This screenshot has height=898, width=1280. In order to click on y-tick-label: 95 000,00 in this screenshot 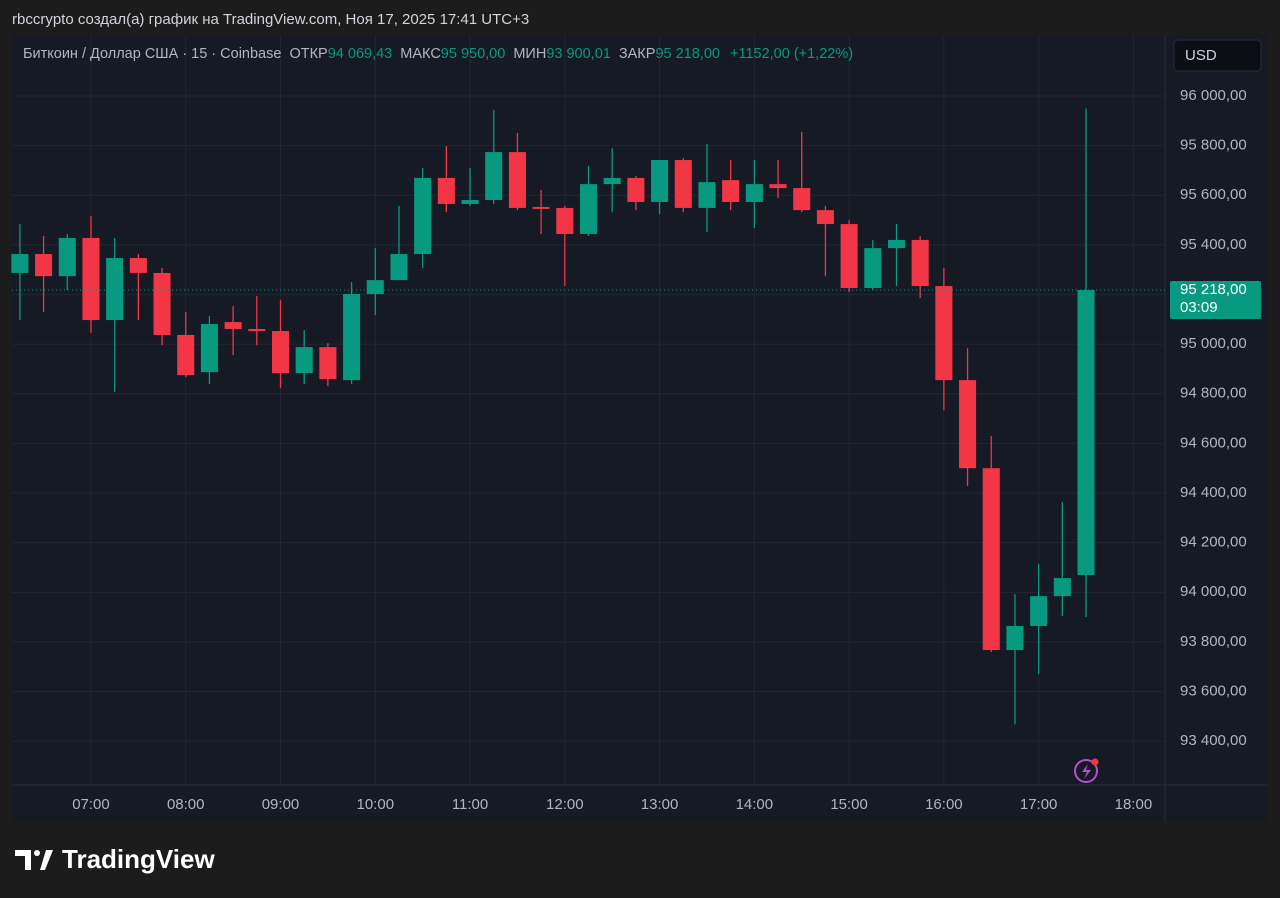, I will do `click(1213, 343)`.